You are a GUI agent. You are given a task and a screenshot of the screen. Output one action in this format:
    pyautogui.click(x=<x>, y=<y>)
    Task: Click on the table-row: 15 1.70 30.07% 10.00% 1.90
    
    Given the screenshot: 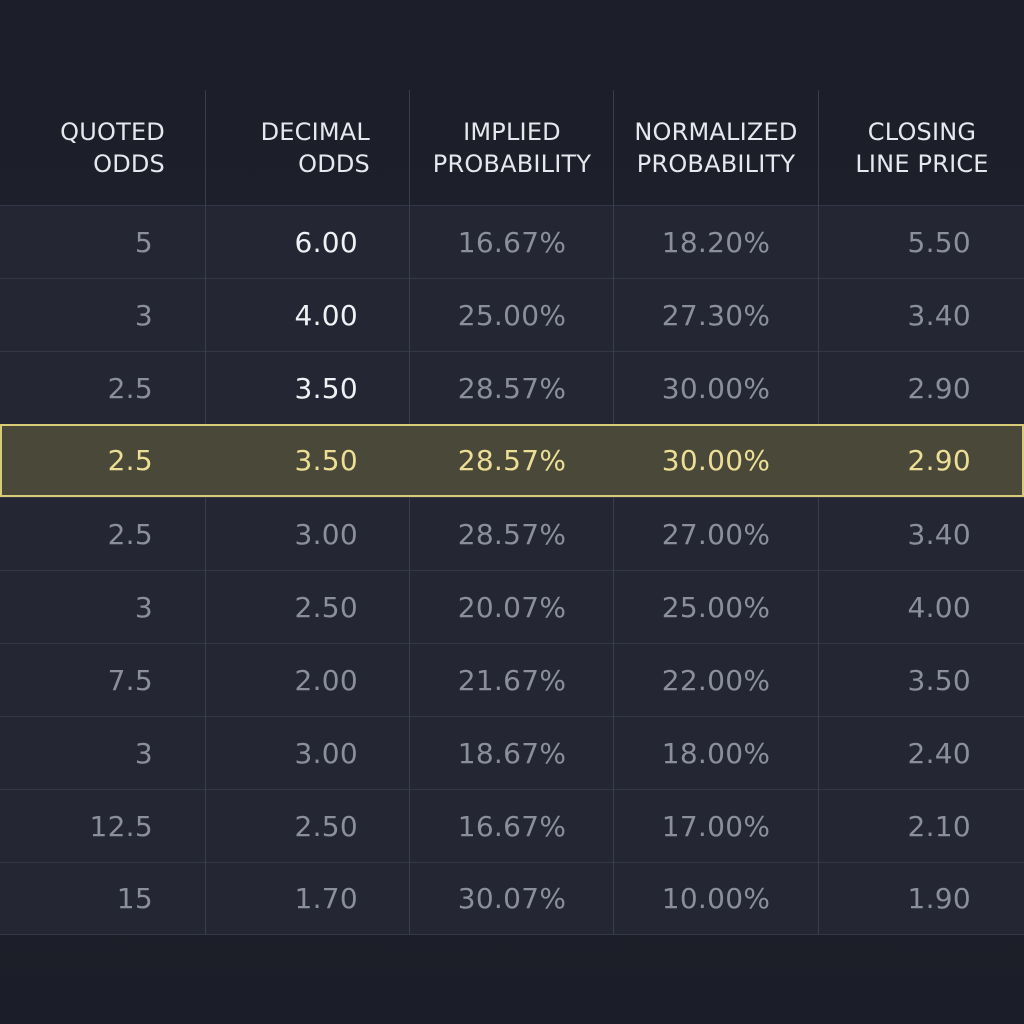 What is the action you would take?
    pyautogui.click(x=512, y=898)
    